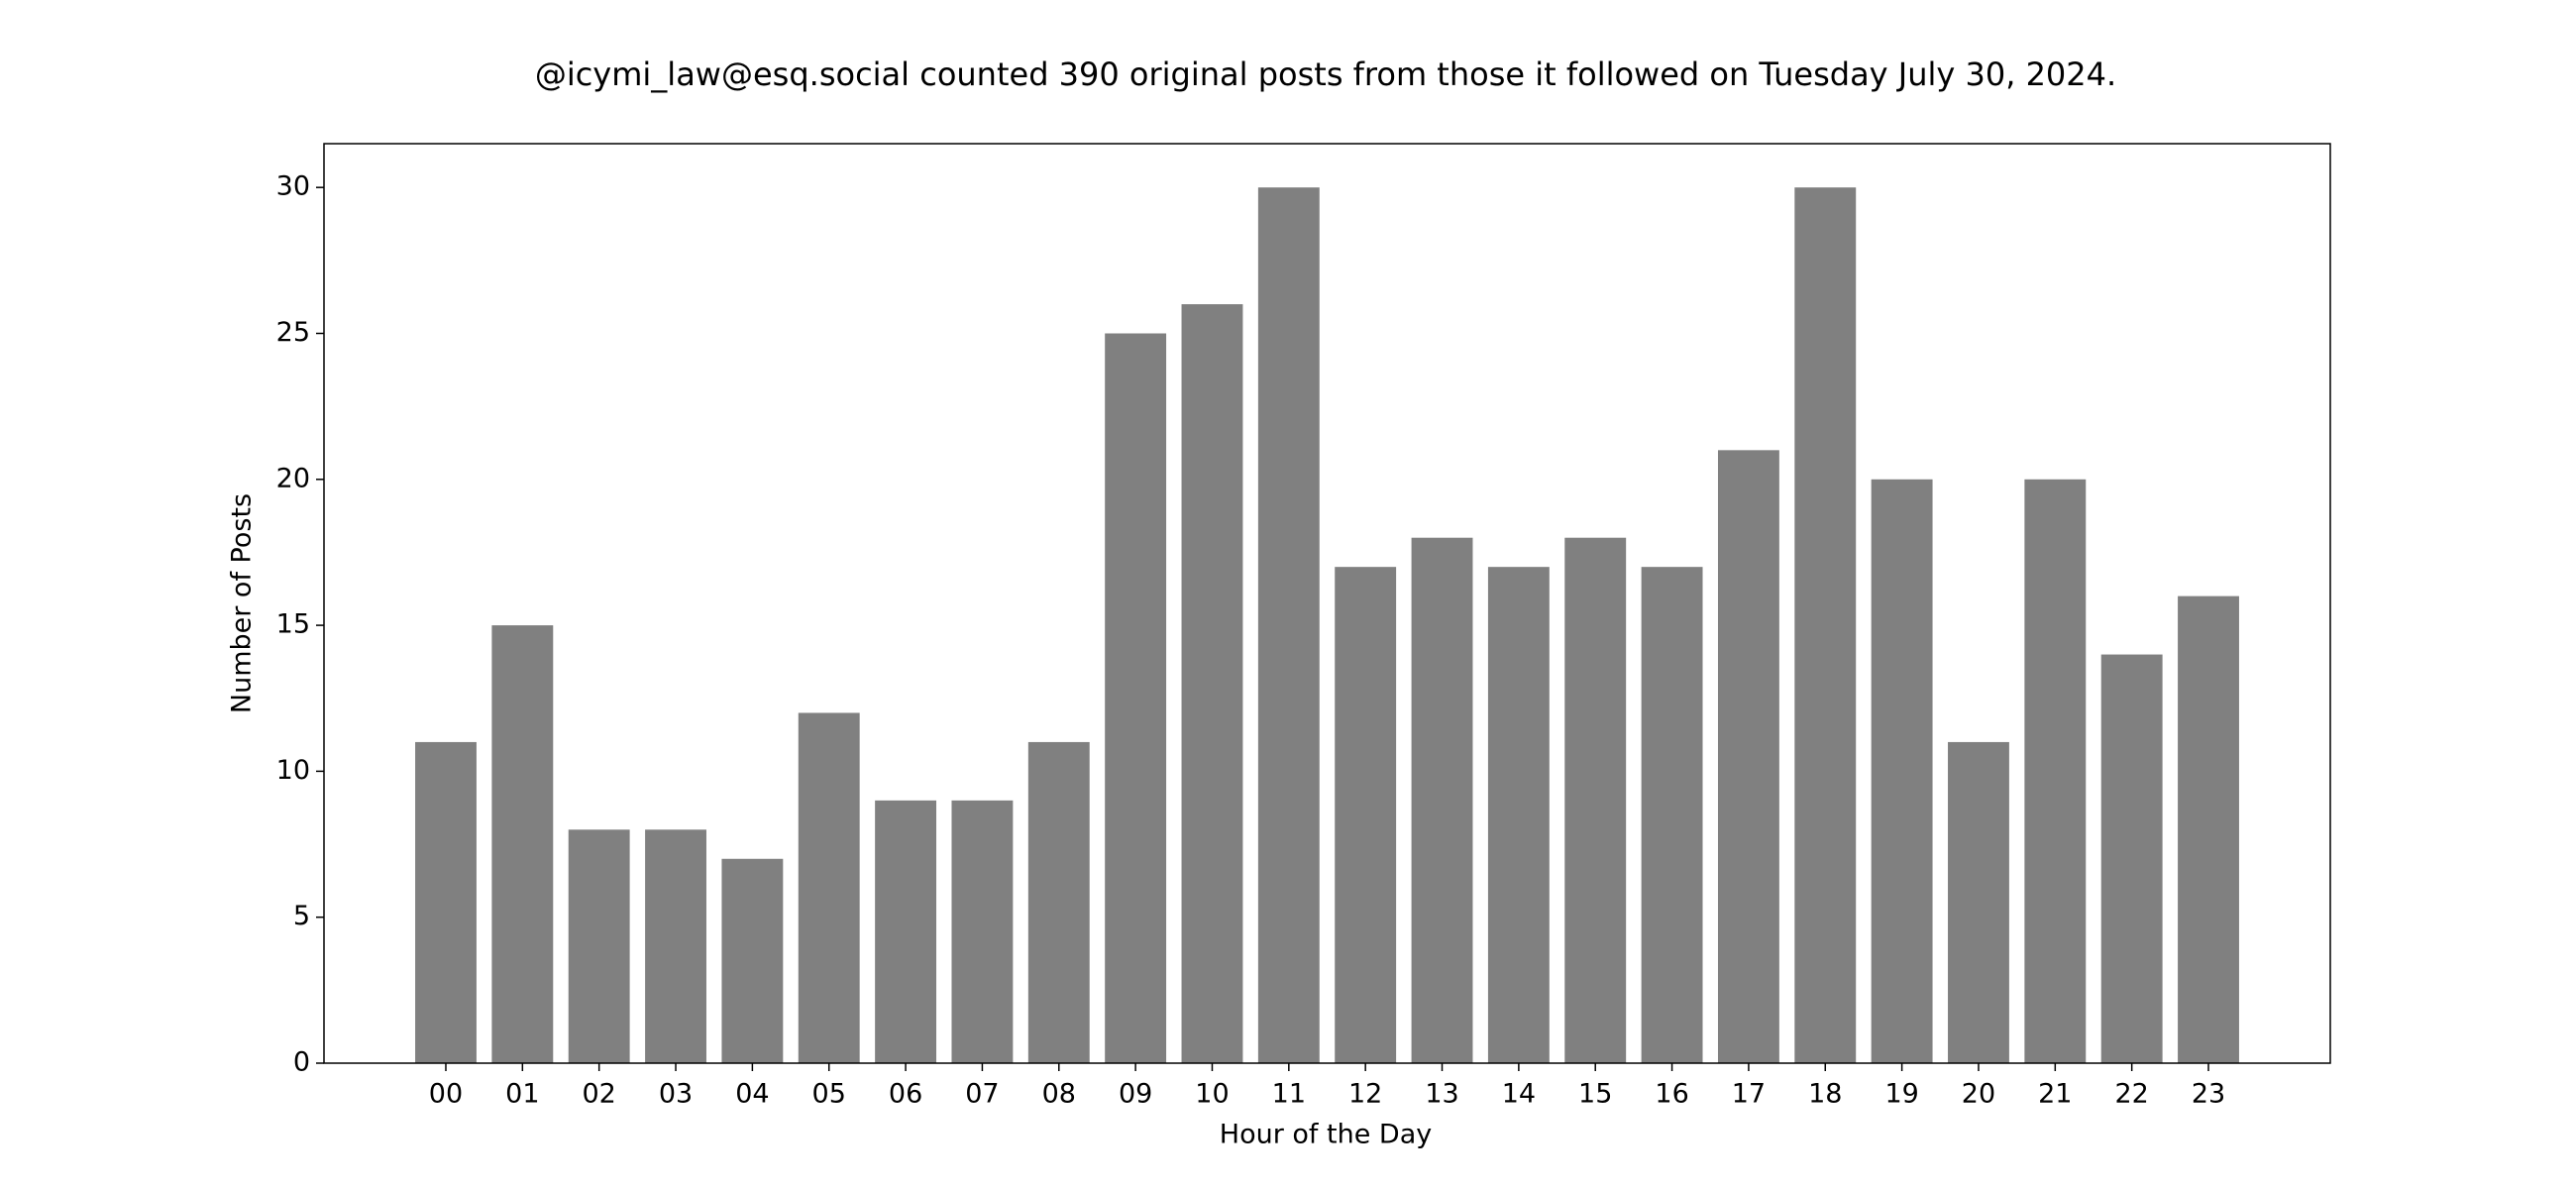 The width and height of the screenshot is (2576, 1189). What do you see at coordinates (1135, 1094) in the screenshot?
I see `x-tick-label: 09` at bounding box center [1135, 1094].